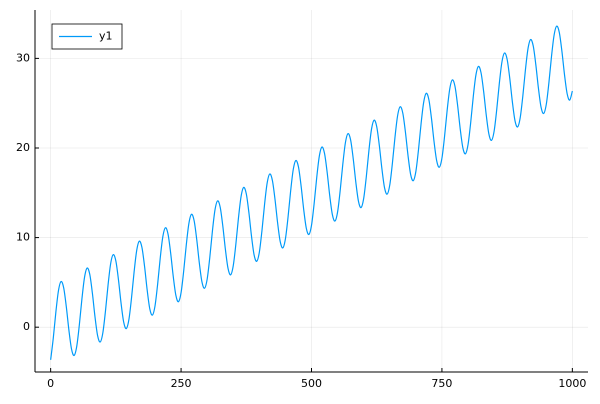  I want to click on y-tick-label: 30, so click(23, 57).